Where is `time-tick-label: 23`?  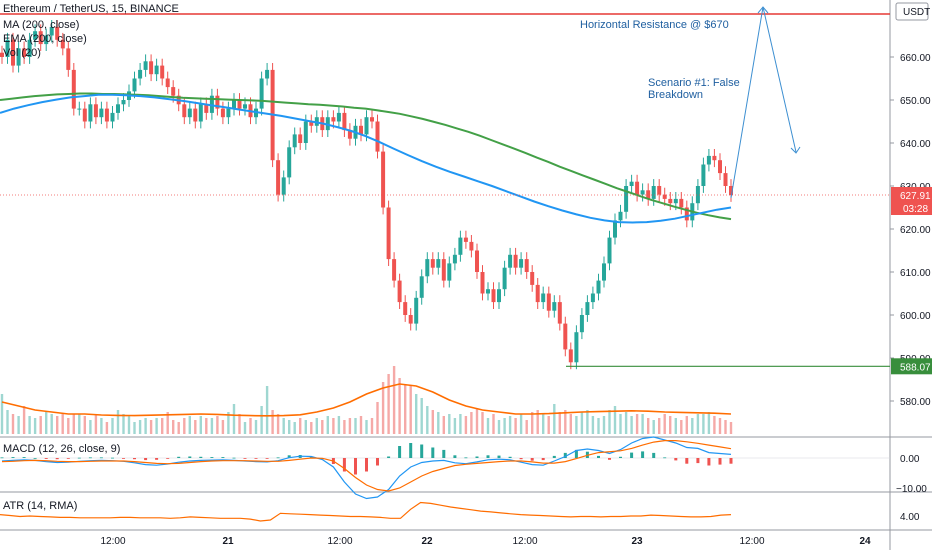 time-tick-label: 23 is located at coordinates (637, 541).